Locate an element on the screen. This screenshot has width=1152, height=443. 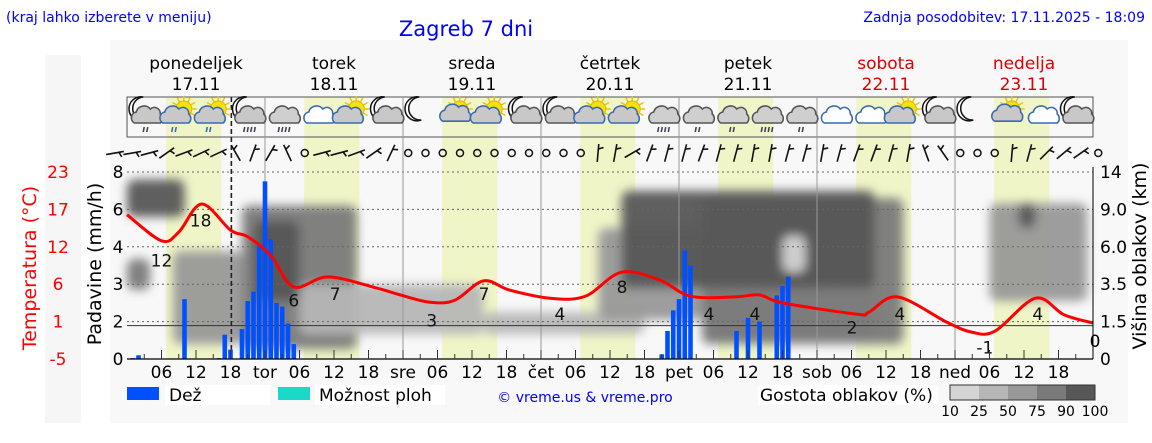
temperature-tick-label: 17 is located at coordinates (58, 210).